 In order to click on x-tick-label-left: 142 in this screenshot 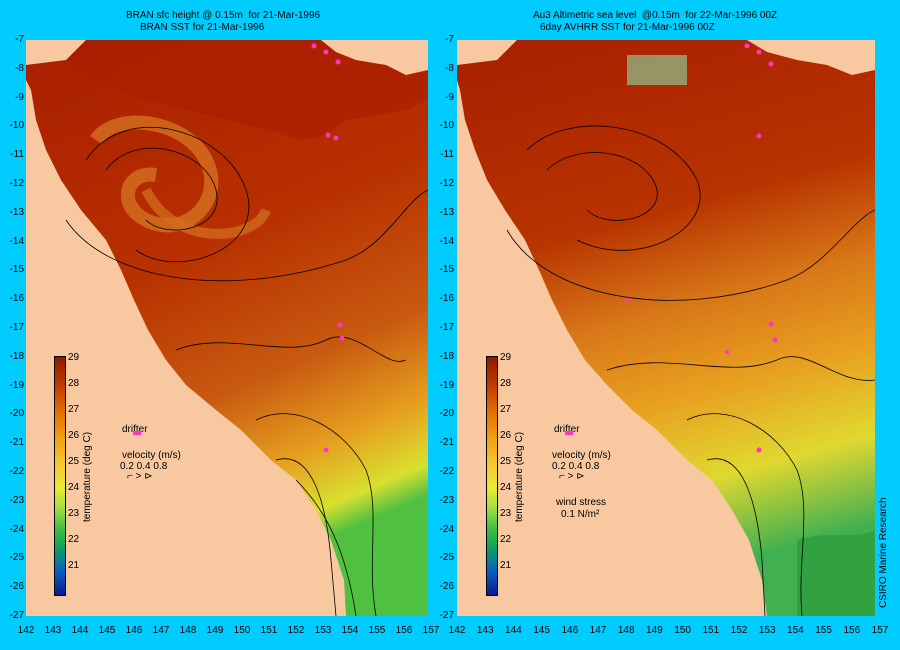, I will do `click(26, 630)`.